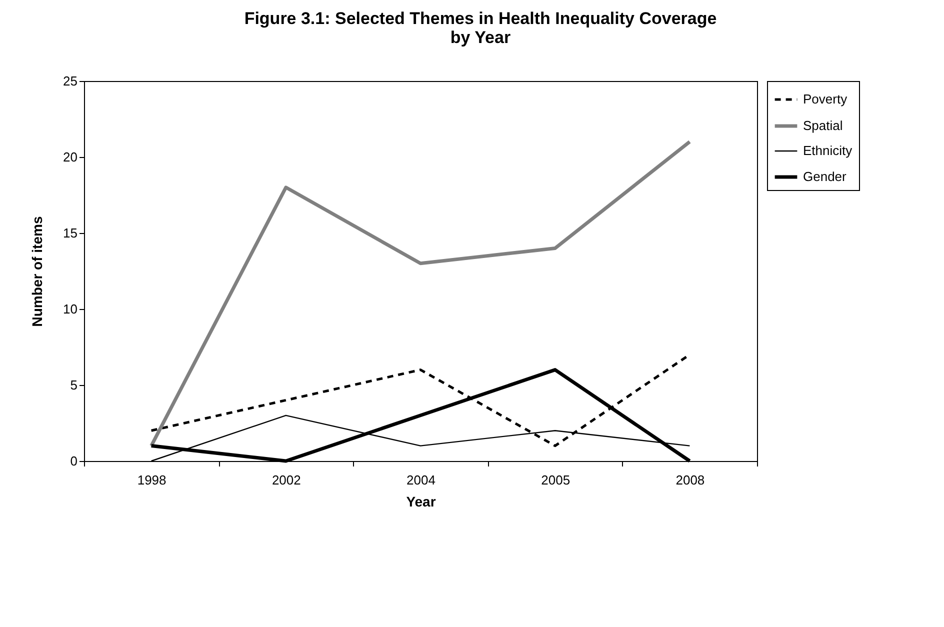 The height and width of the screenshot is (627, 944). What do you see at coordinates (74, 461) in the screenshot?
I see `y-tick-label: 0` at bounding box center [74, 461].